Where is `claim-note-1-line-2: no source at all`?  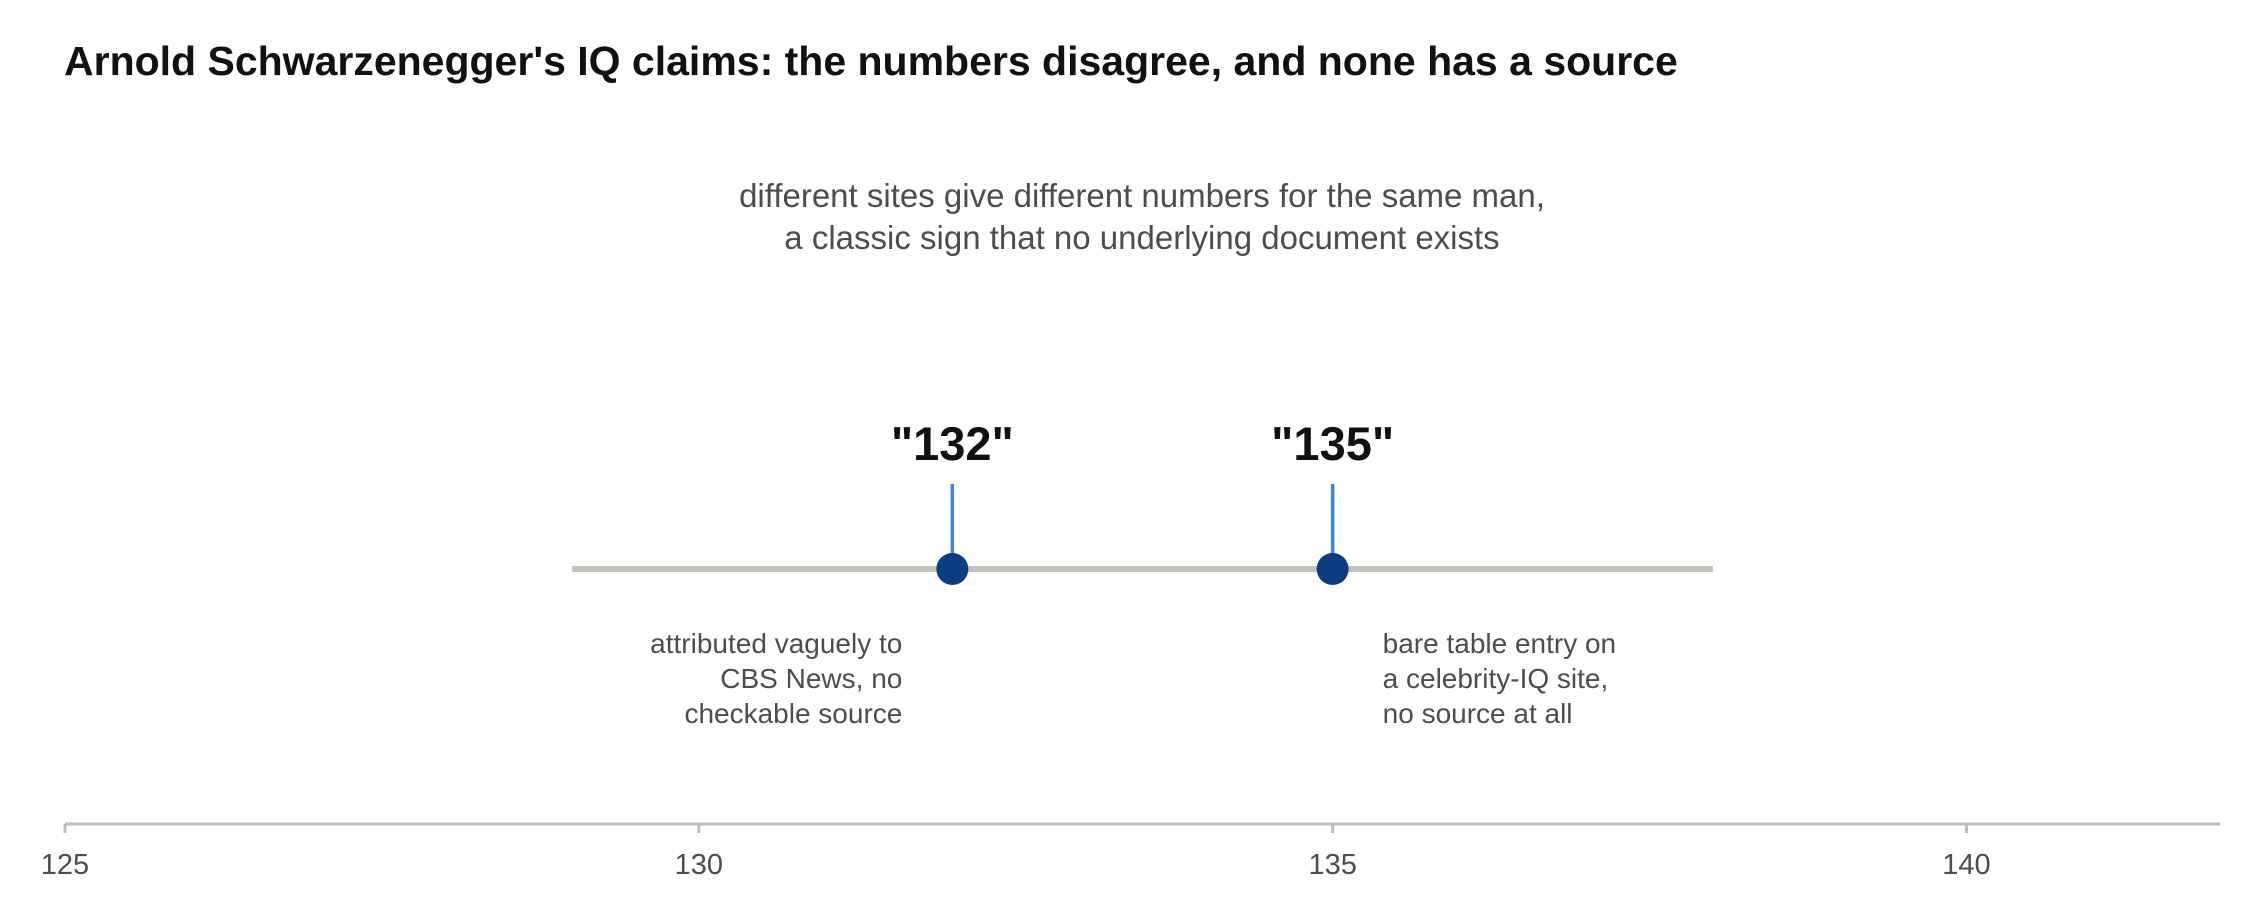 claim-note-1-line-2: no source at all is located at coordinates (1478, 713).